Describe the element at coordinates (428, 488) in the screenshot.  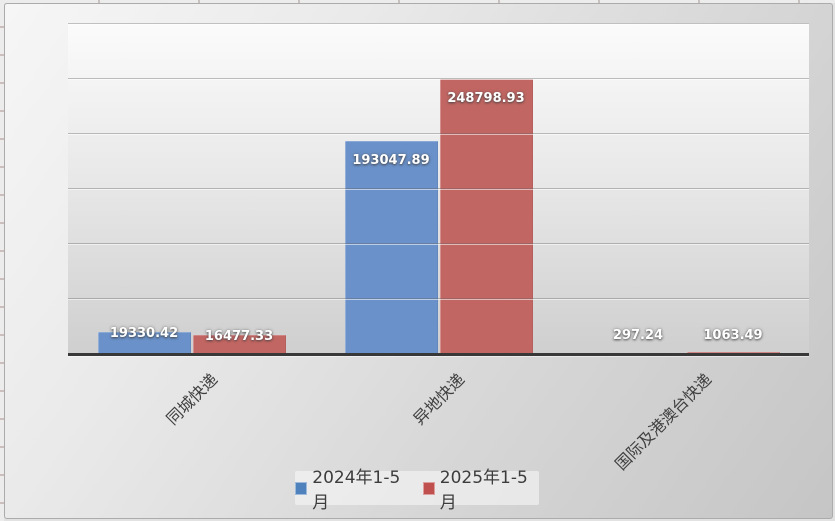
I see `legend-swatch-2025-icon` at that location.